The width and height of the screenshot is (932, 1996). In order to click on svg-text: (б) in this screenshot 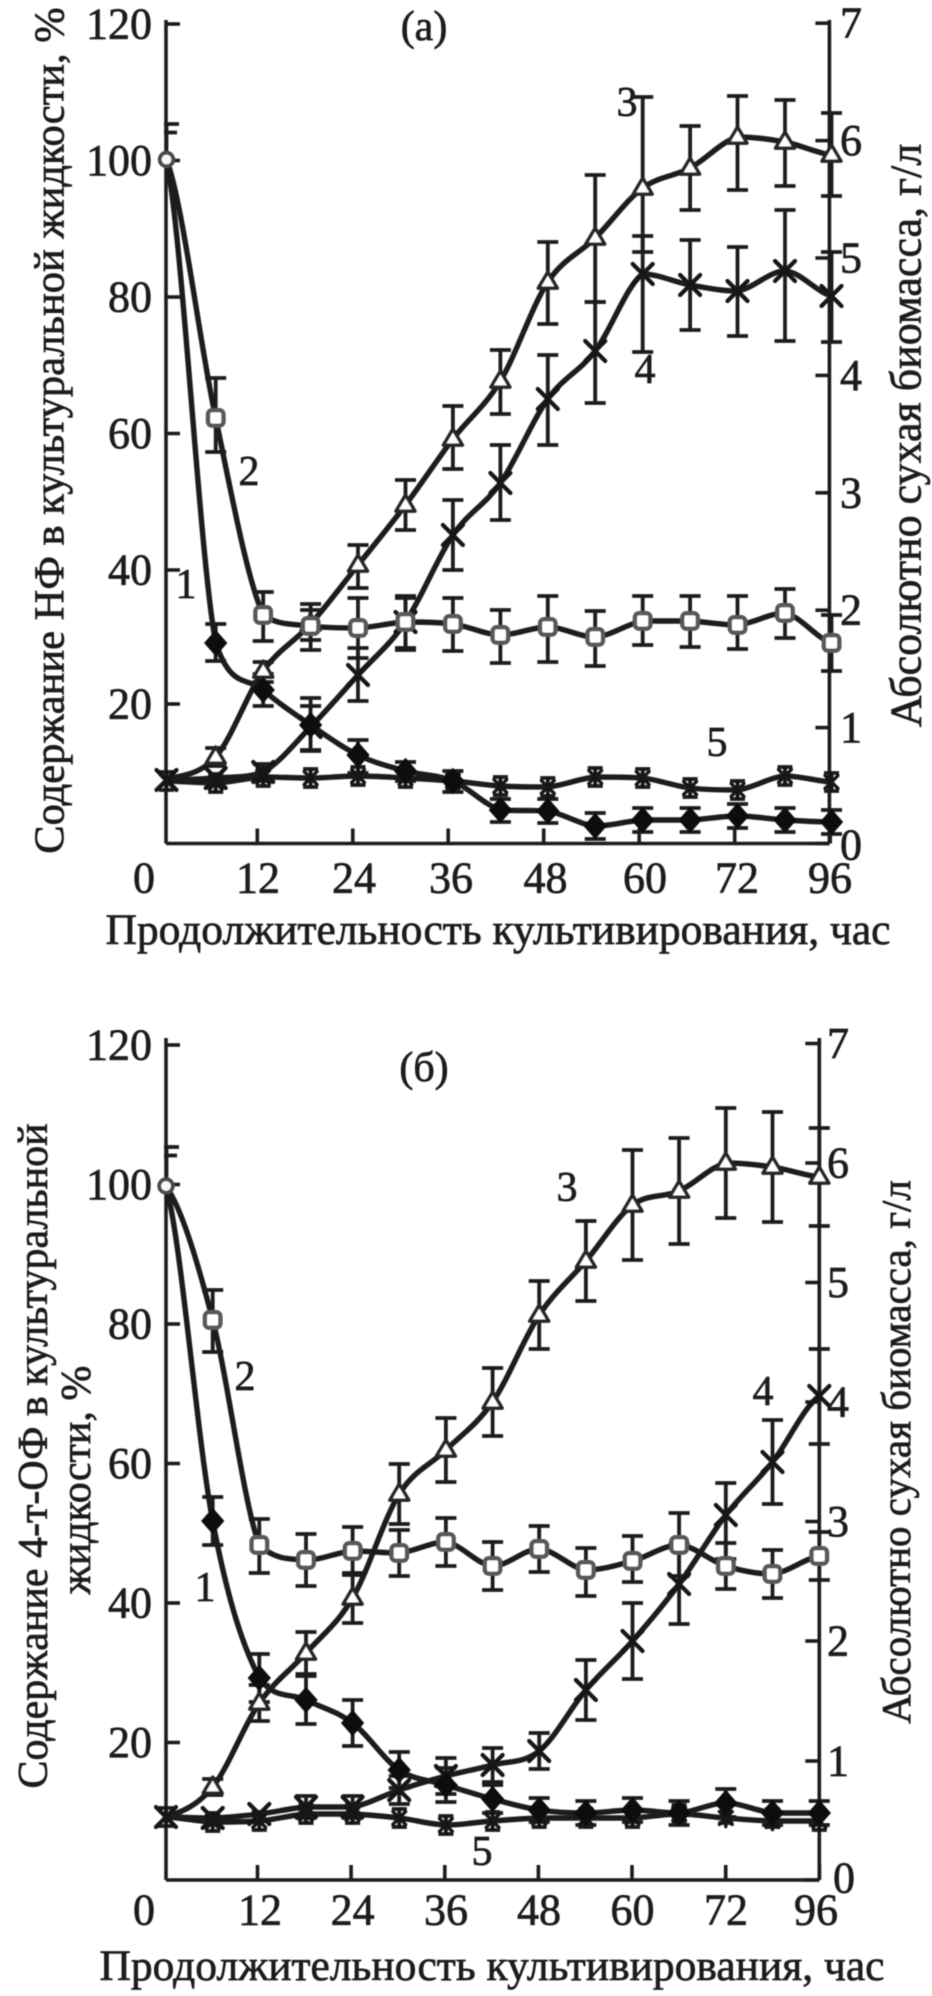, I will do `click(423, 1068)`.